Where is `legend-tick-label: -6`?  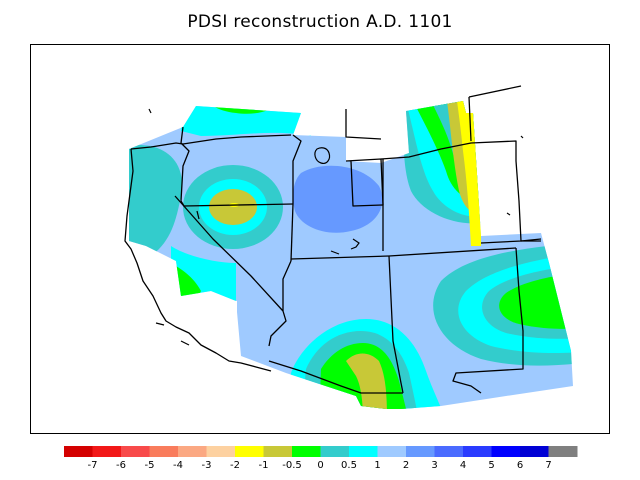
legend-tick-label: -6 is located at coordinates (121, 465).